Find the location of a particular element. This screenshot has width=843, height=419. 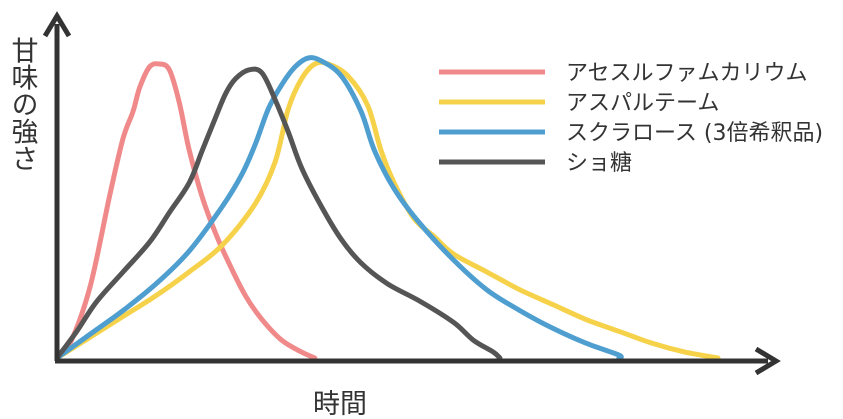

legend-label-2: アスパルテーム is located at coordinates (642, 103).